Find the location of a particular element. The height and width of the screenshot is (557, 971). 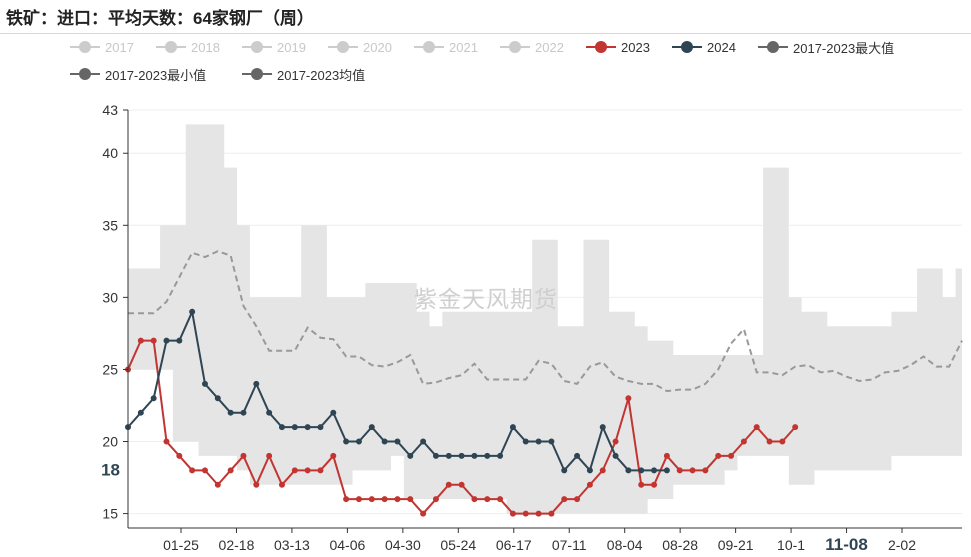

y-tick-label: 15 is located at coordinates (110, 514).